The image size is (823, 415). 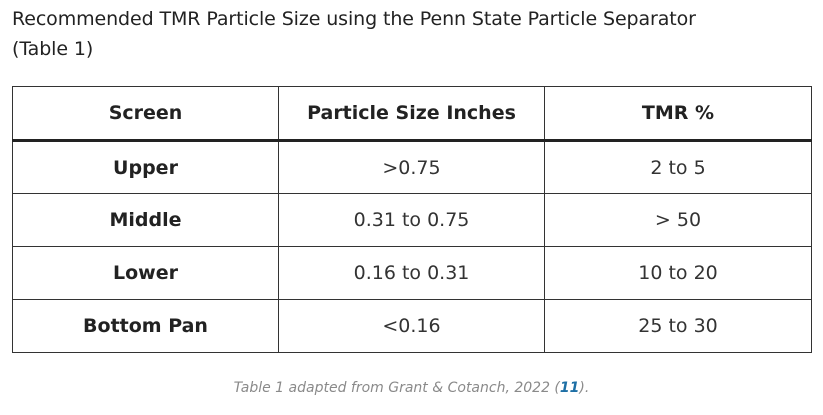 I want to click on screen-cell: Middle, so click(x=145, y=220).